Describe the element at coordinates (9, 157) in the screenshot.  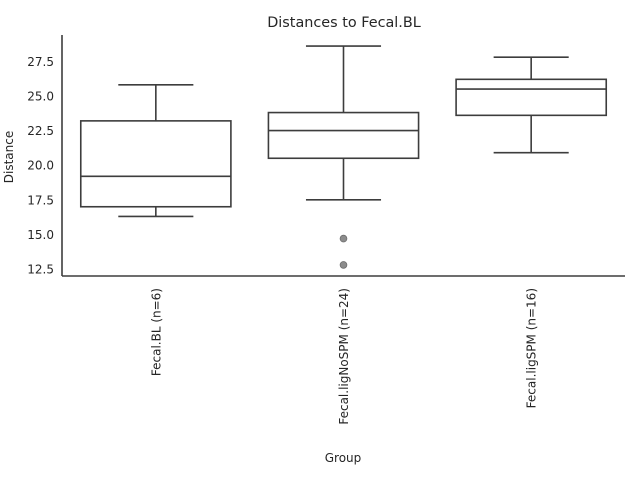
I see `y-axis-label: Distance` at that location.